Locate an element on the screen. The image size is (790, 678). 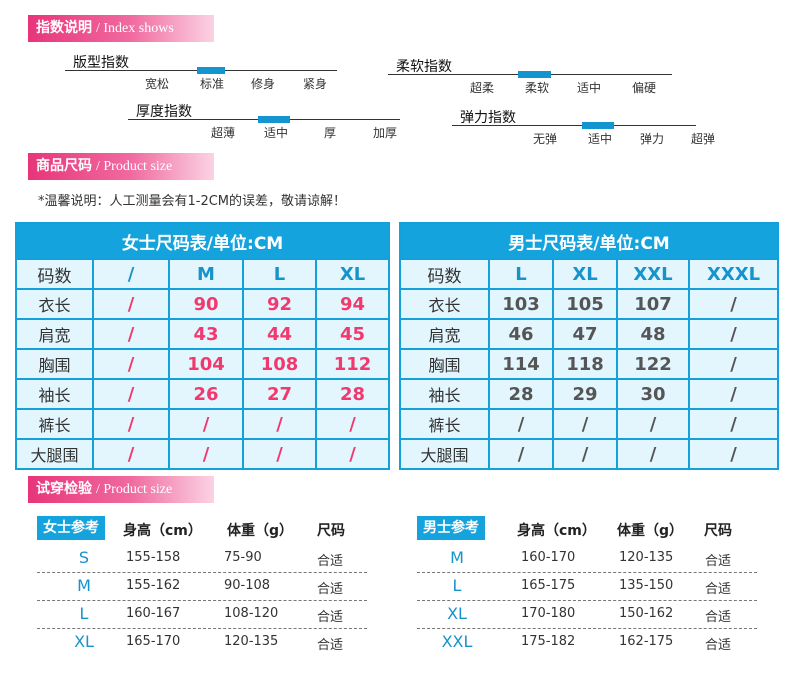
table-cell: 105 is located at coordinates (585, 304).